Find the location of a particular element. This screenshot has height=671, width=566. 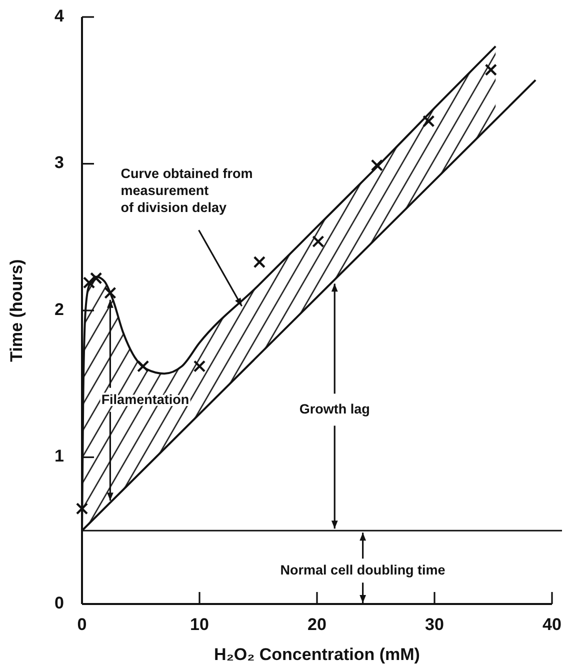

x-tick-label: 20 is located at coordinates (317, 624).